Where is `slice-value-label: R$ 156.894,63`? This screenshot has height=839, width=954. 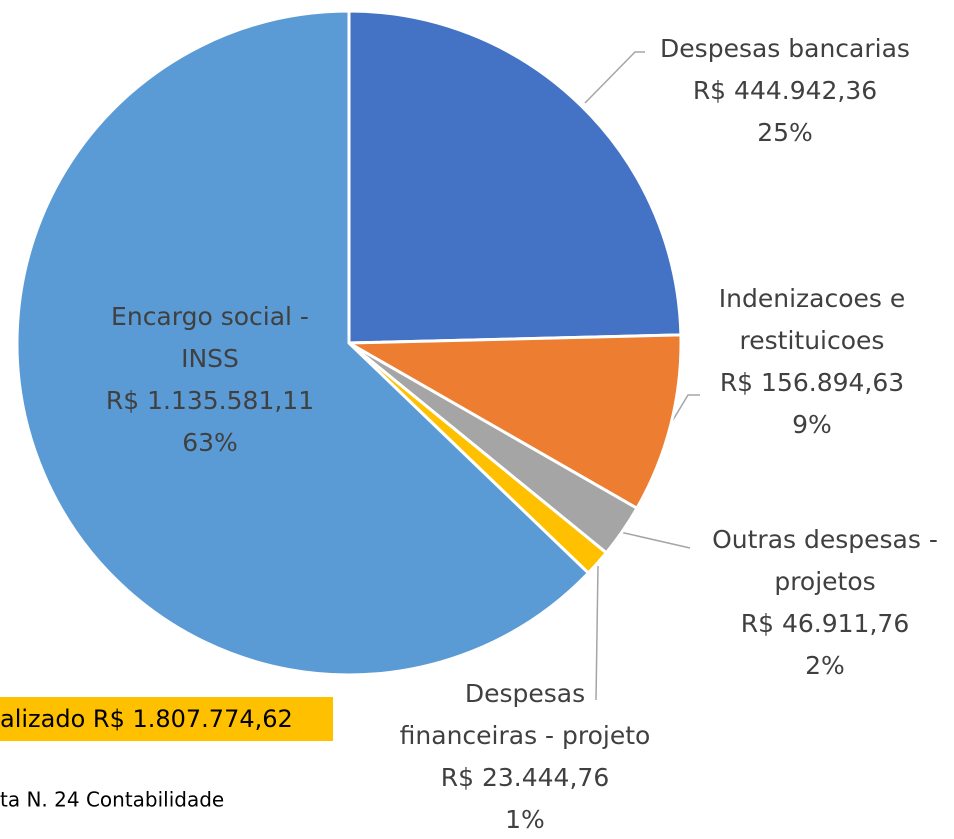 slice-value-label: R$ 156.894,63 is located at coordinates (812, 382).